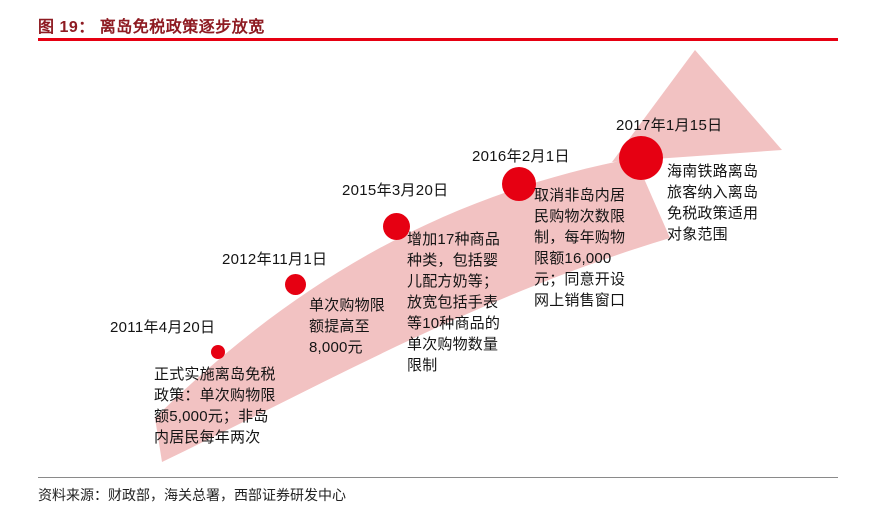 This screenshot has width=876, height=514. What do you see at coordinates (347, 326) in the screenshot?
I see `milestone-description: 单次购物限额提高至8,000元` at bounding box center [347, 326].